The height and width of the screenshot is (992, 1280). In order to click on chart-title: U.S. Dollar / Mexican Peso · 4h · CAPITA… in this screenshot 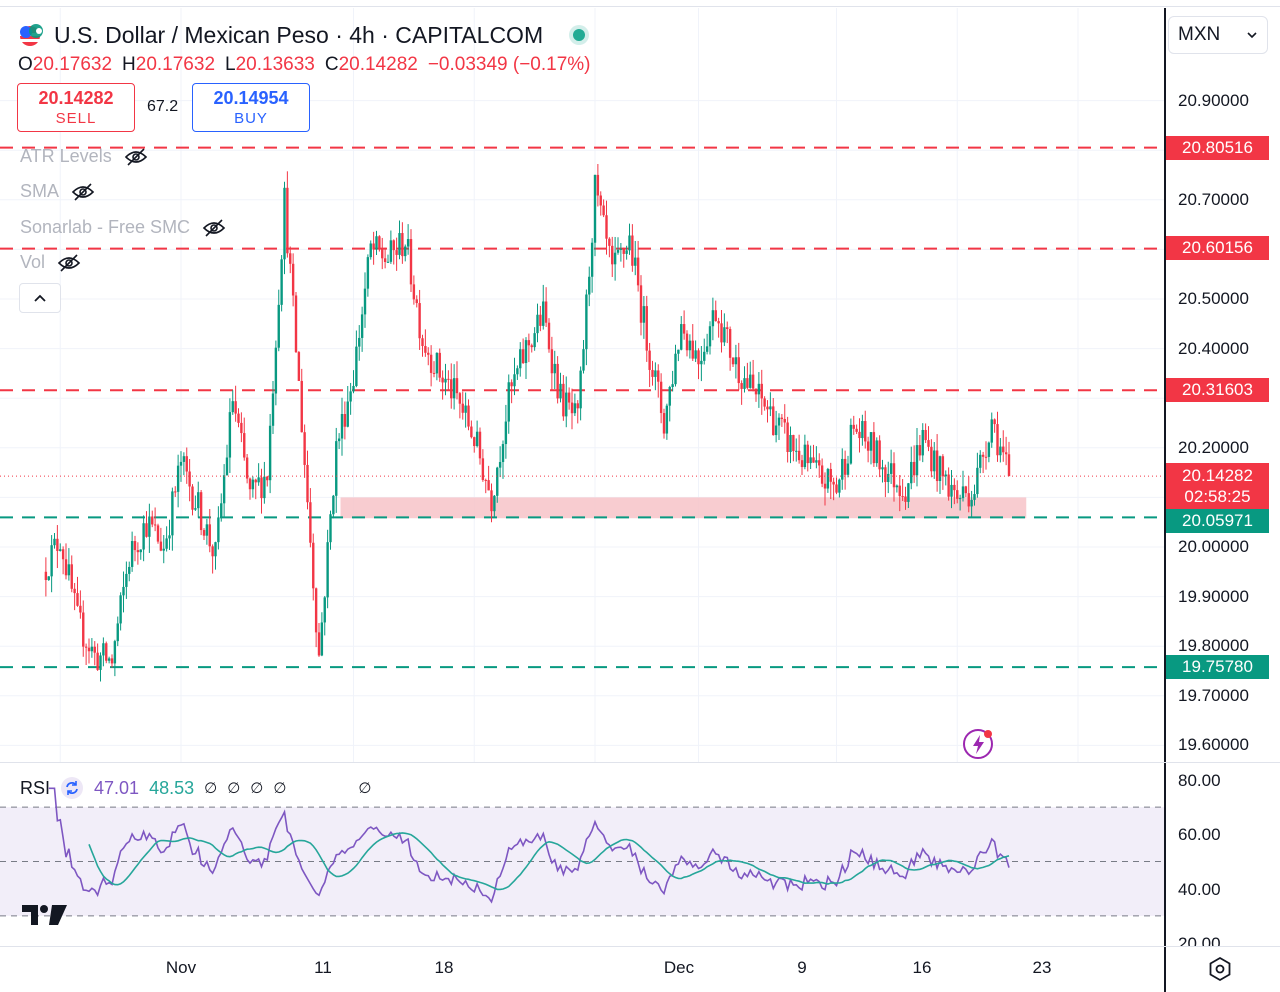, I will do `click(299, 34)`.